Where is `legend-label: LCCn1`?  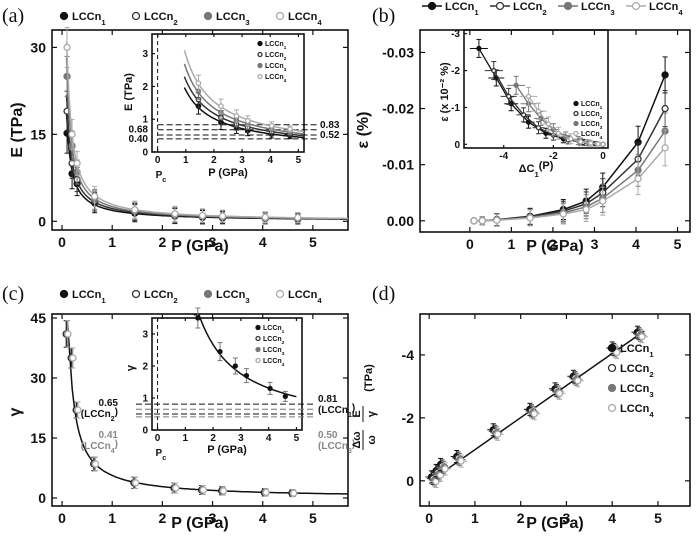 legend-label: LCCn1 is located at coordinates (637, 351).